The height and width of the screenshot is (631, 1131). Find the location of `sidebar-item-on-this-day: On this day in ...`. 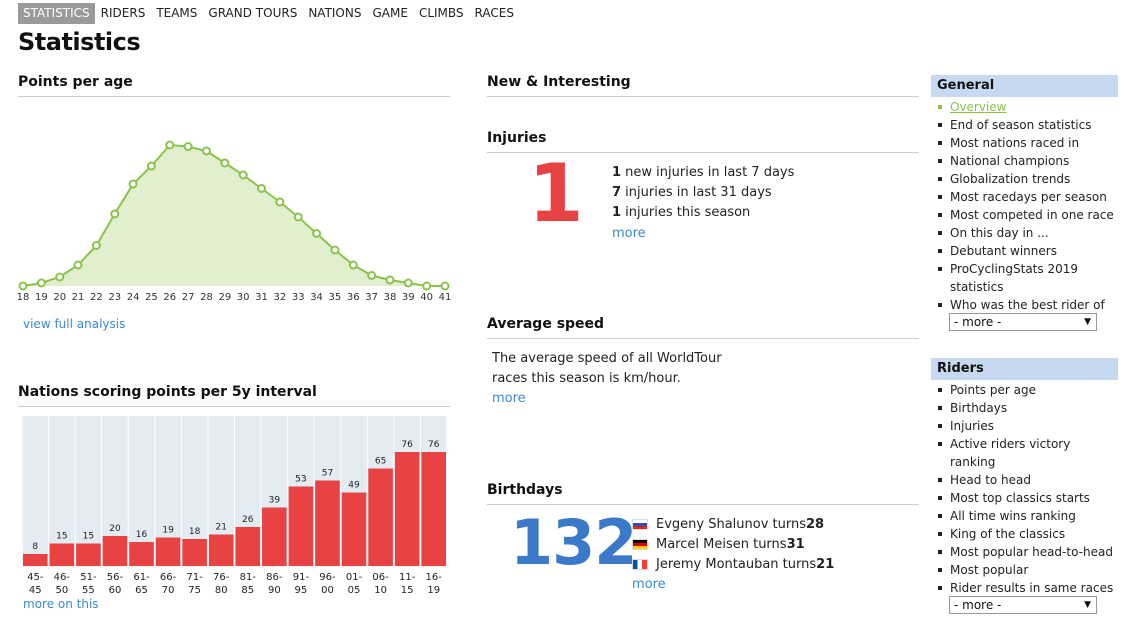

sidebar-item-on-this-day: On this day in ... is located at coordinates (1026, 233).